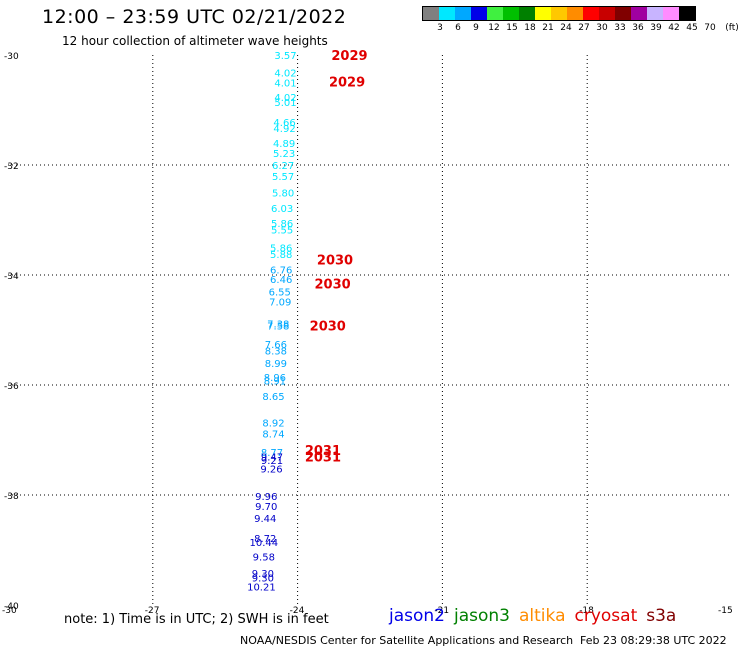 The height and width of the screenshot is (650, 740). Describe the element at coordinates (417, 616) in the screenshot. I see `mission-jason2: jason2` at that location.